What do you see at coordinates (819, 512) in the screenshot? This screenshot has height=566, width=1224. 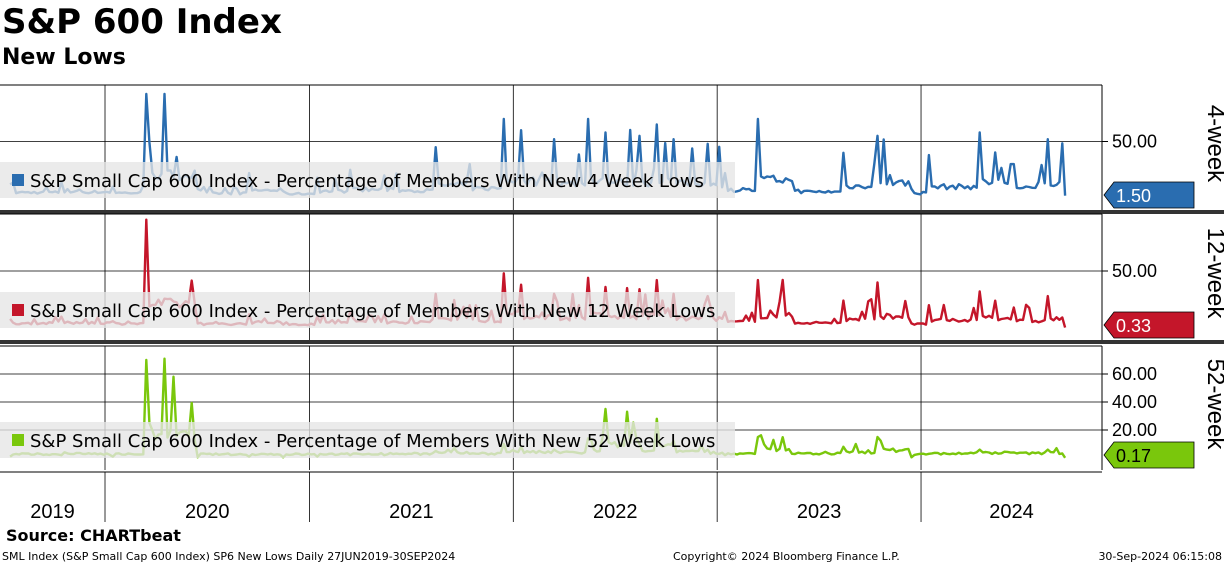 I see `x-tick-label: 2023` at bounding box center [819, 512].